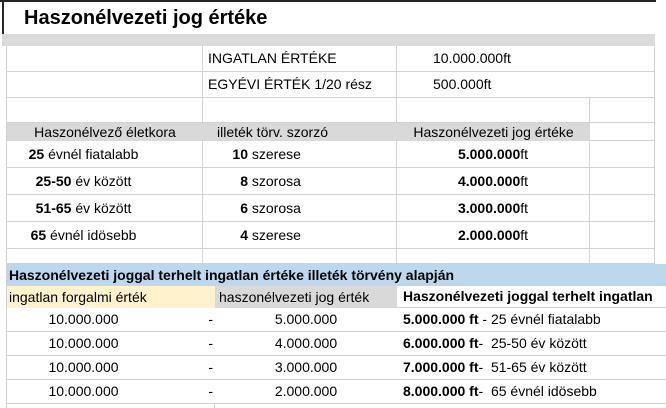 This screenshot has height=408, width=666. Describe the element at coordinates (306, 132) in the screenshot. I see `header-multiplier: illeték törv. szorzó` at that location.